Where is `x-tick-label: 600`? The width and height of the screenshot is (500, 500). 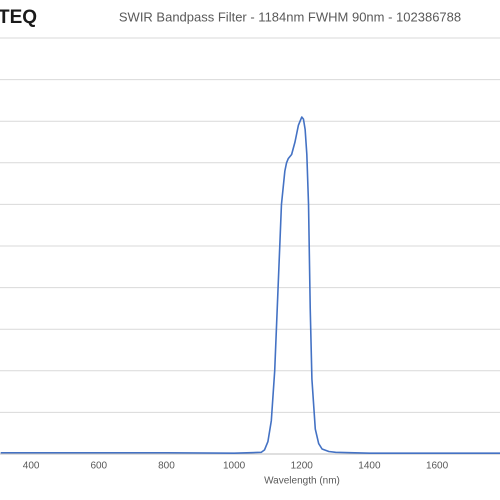 x-tick-label: 600 is located at coordinates (98, 466).